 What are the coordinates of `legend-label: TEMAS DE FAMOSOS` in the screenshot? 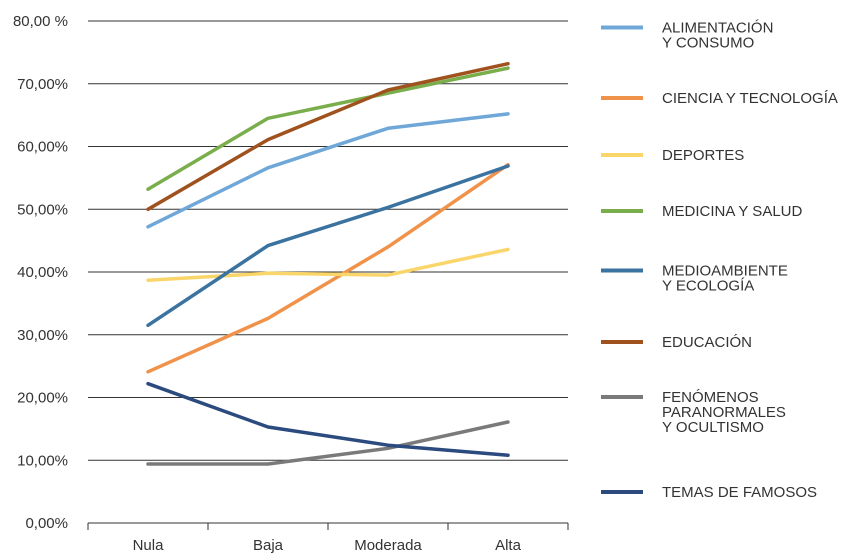 It's located at (739, 492).